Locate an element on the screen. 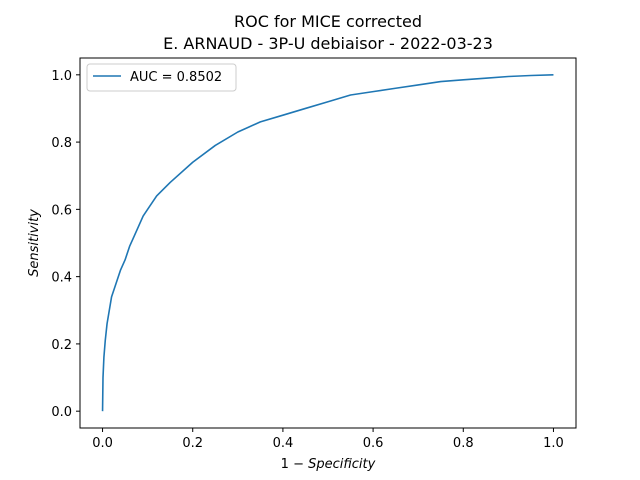 This screenshot has height=480, width=640. x-tick-label: 0.8 is located at coordinates (463, 443).